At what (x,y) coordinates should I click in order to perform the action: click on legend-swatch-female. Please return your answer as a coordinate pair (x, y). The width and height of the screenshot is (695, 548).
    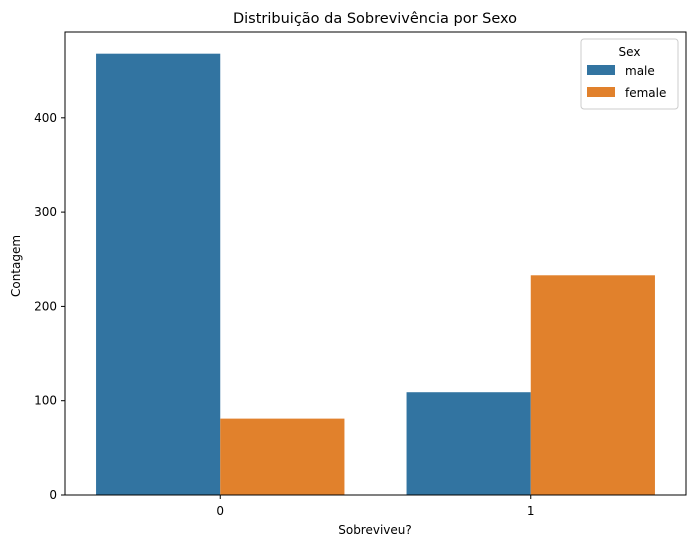
    Looking at the image, I should click on (601, 92).